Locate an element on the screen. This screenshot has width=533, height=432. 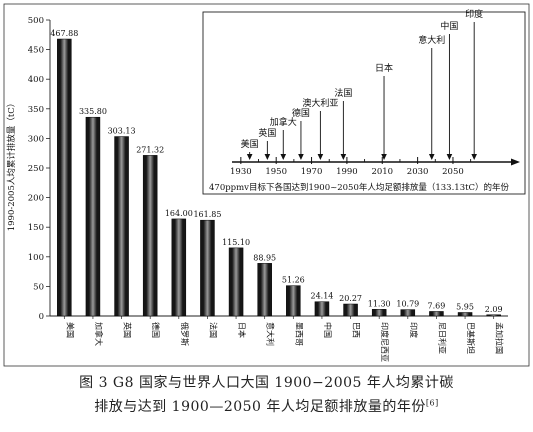
timeline-event-label: 英国 is located at coordinates (267, 133).